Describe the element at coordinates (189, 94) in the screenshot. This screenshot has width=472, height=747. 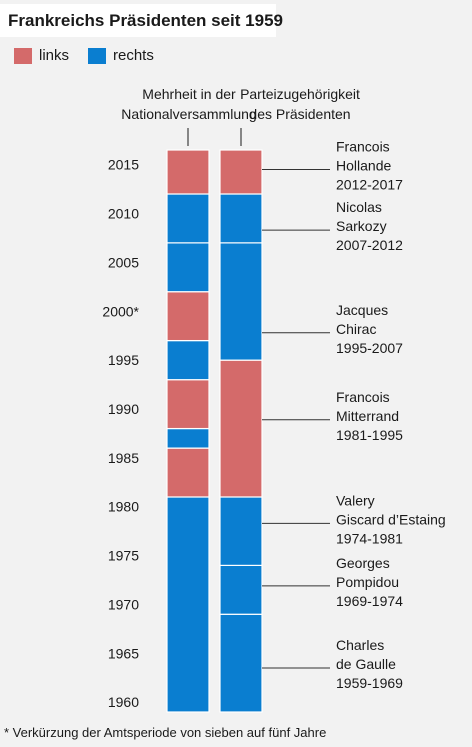
I see `assembly-header-line-1: Mehrheit in der` at that location.